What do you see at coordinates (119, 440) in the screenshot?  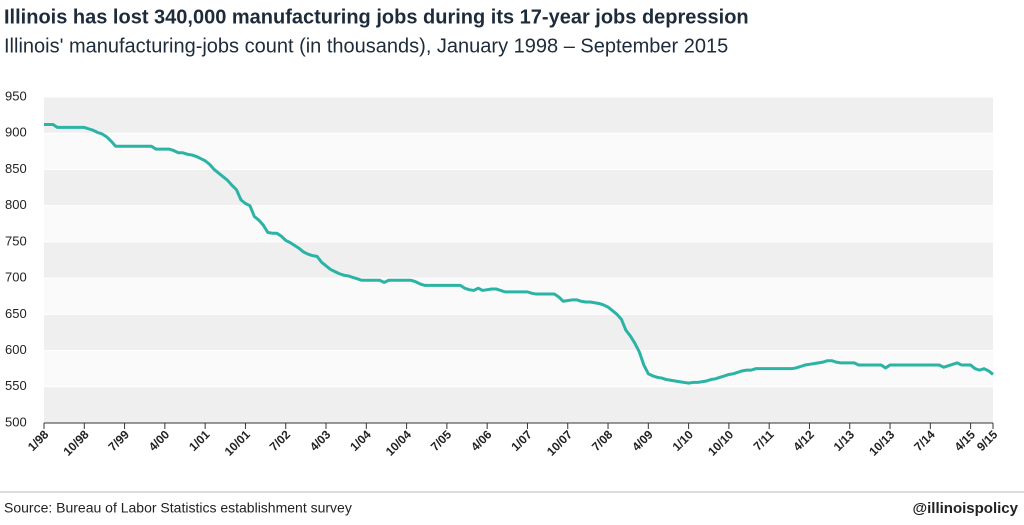 I see `x-tick-label: 7/99` at bounding box center [119, 440].